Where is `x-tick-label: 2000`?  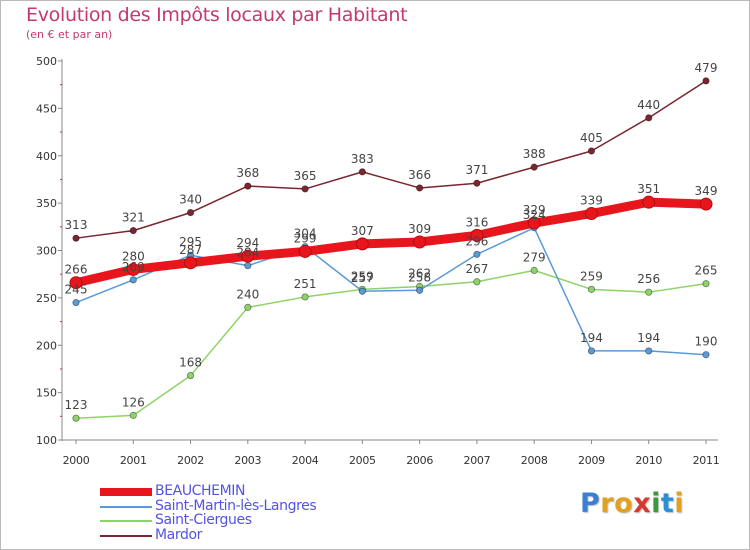
x-tick-label: 2000 is located at coordinates (76, 460).